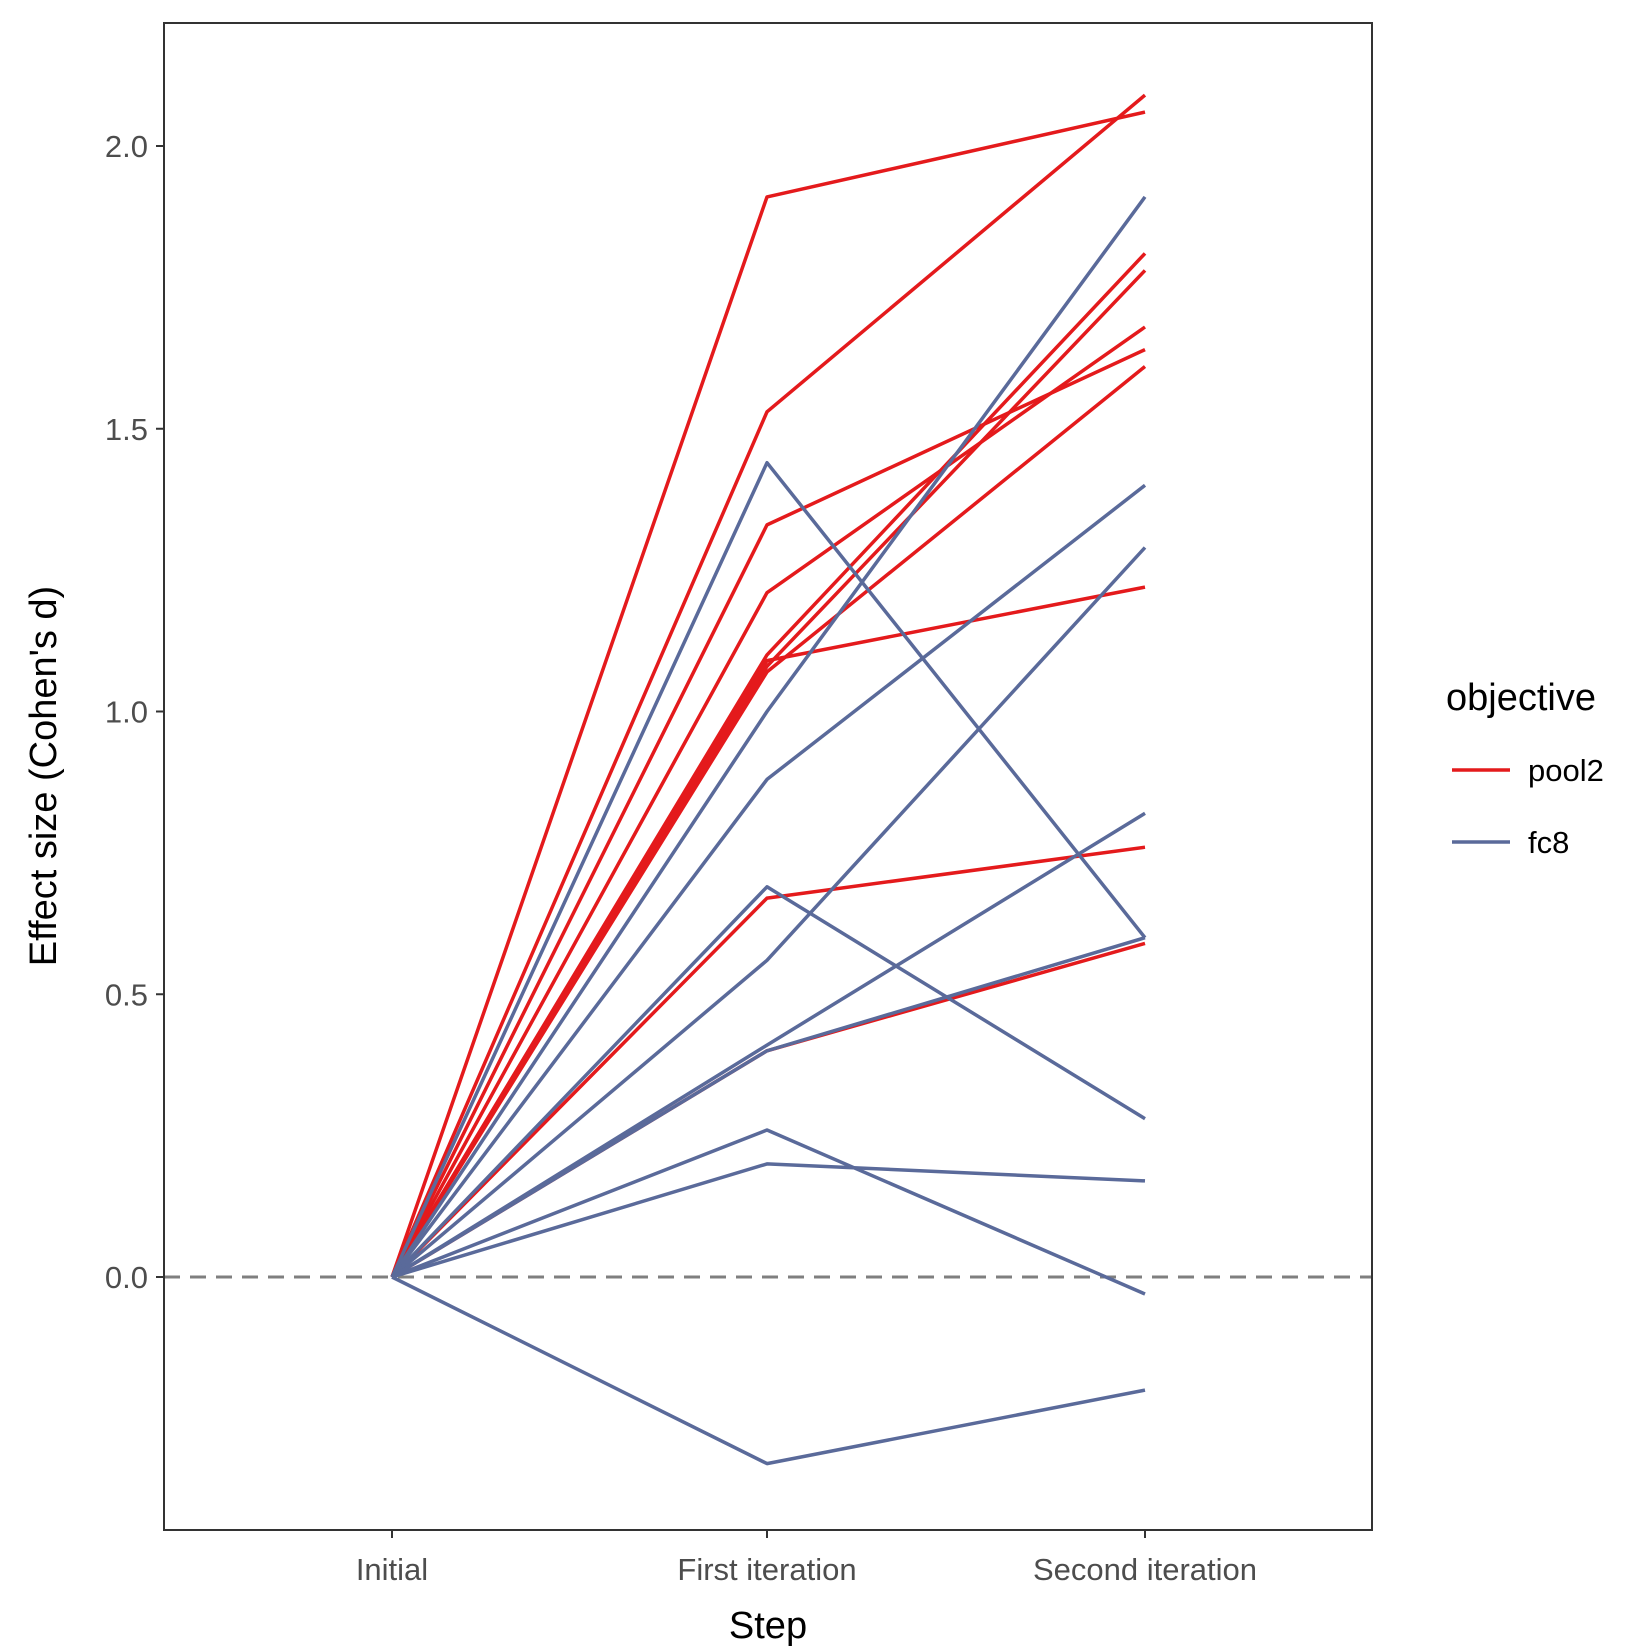 This screenshot has width=1650, height=1650. Describe the element at coordinates (766, 1569) in the screenshot. I see `x-tick-label: First iteration` at that location.